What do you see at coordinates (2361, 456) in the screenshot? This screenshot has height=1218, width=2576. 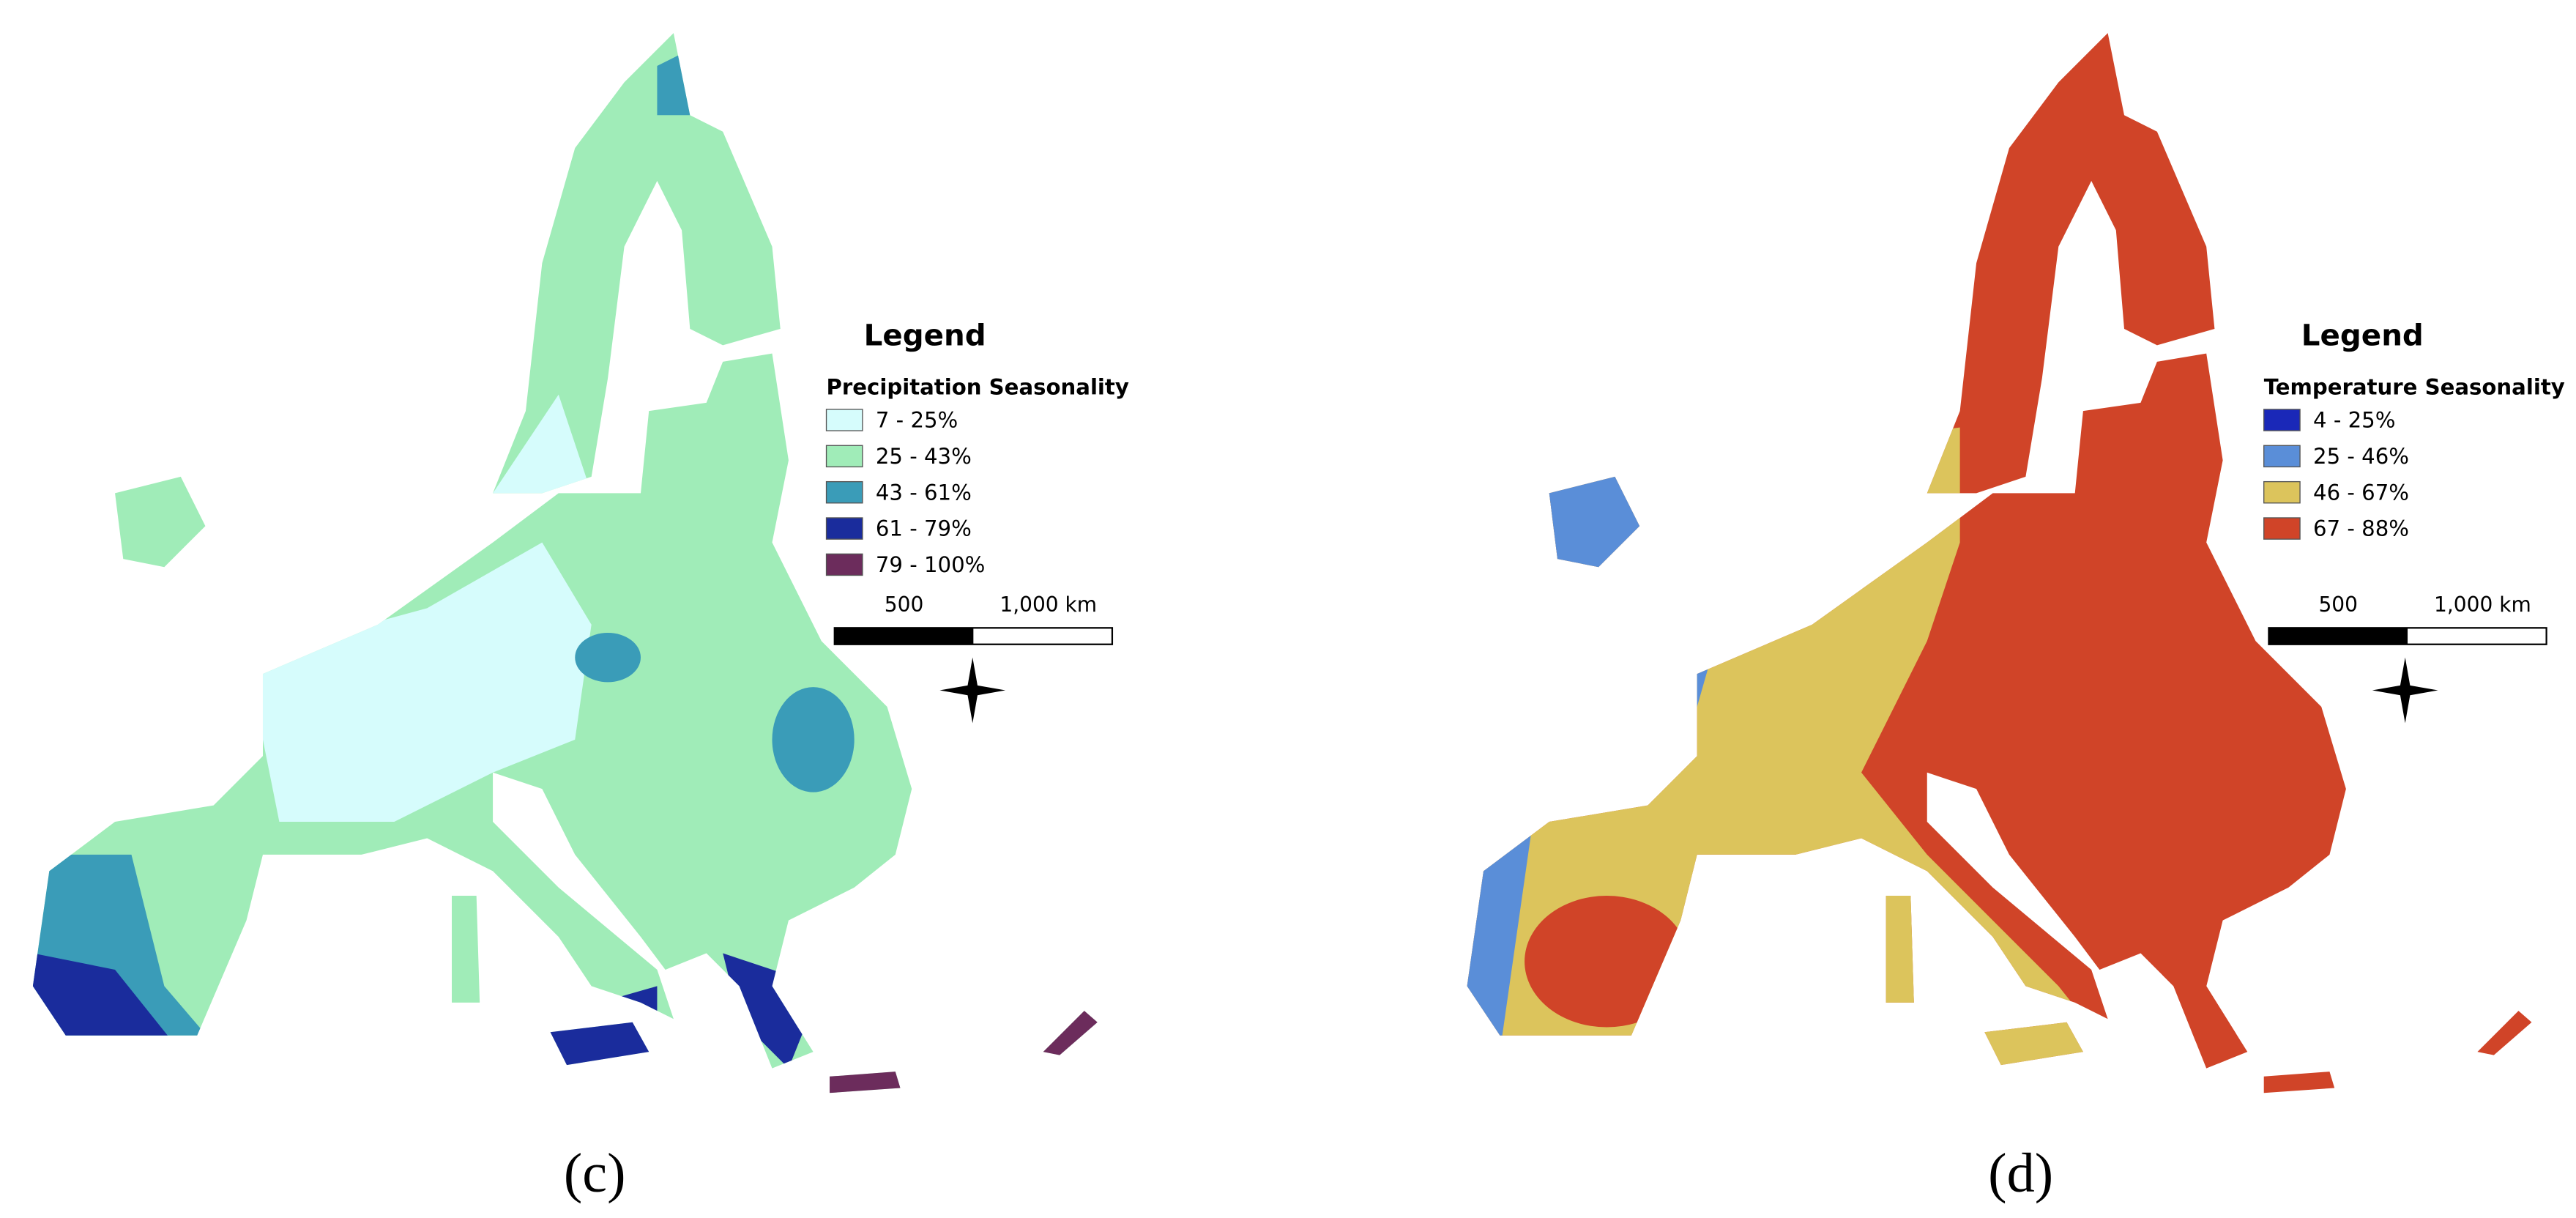 I see `legend-label: 25 - 46%` at bounding box center [2361, 456].